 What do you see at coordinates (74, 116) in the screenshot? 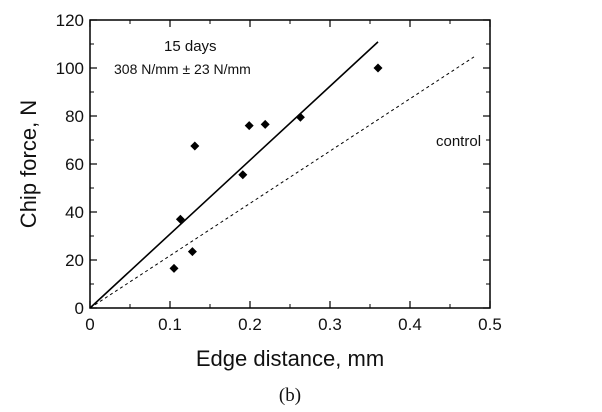
I see `y-tick-label: 80` at bounding box center [74, 116].